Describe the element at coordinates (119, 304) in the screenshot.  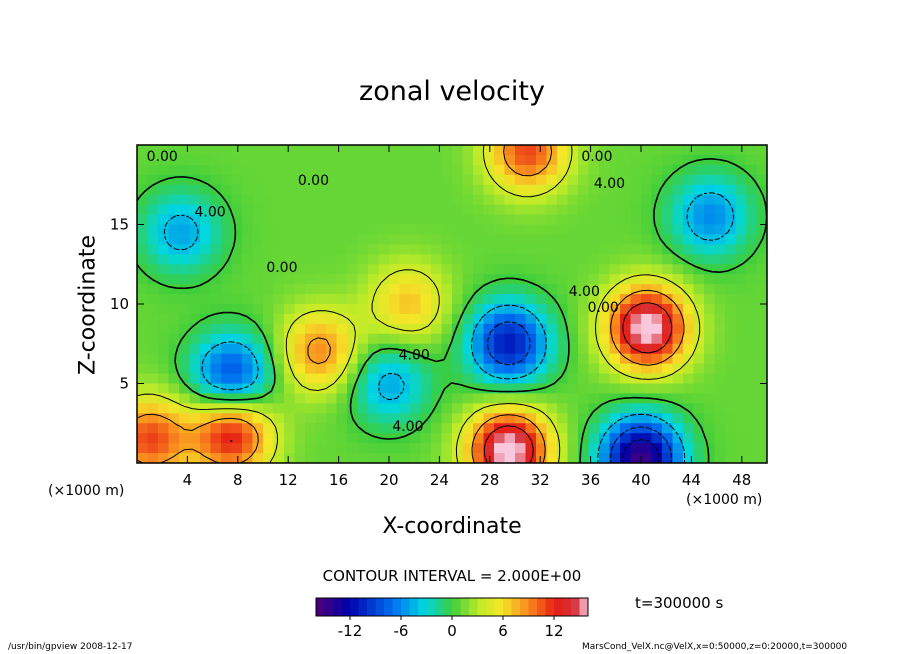
I see `y-tick-label: 10` at that location.